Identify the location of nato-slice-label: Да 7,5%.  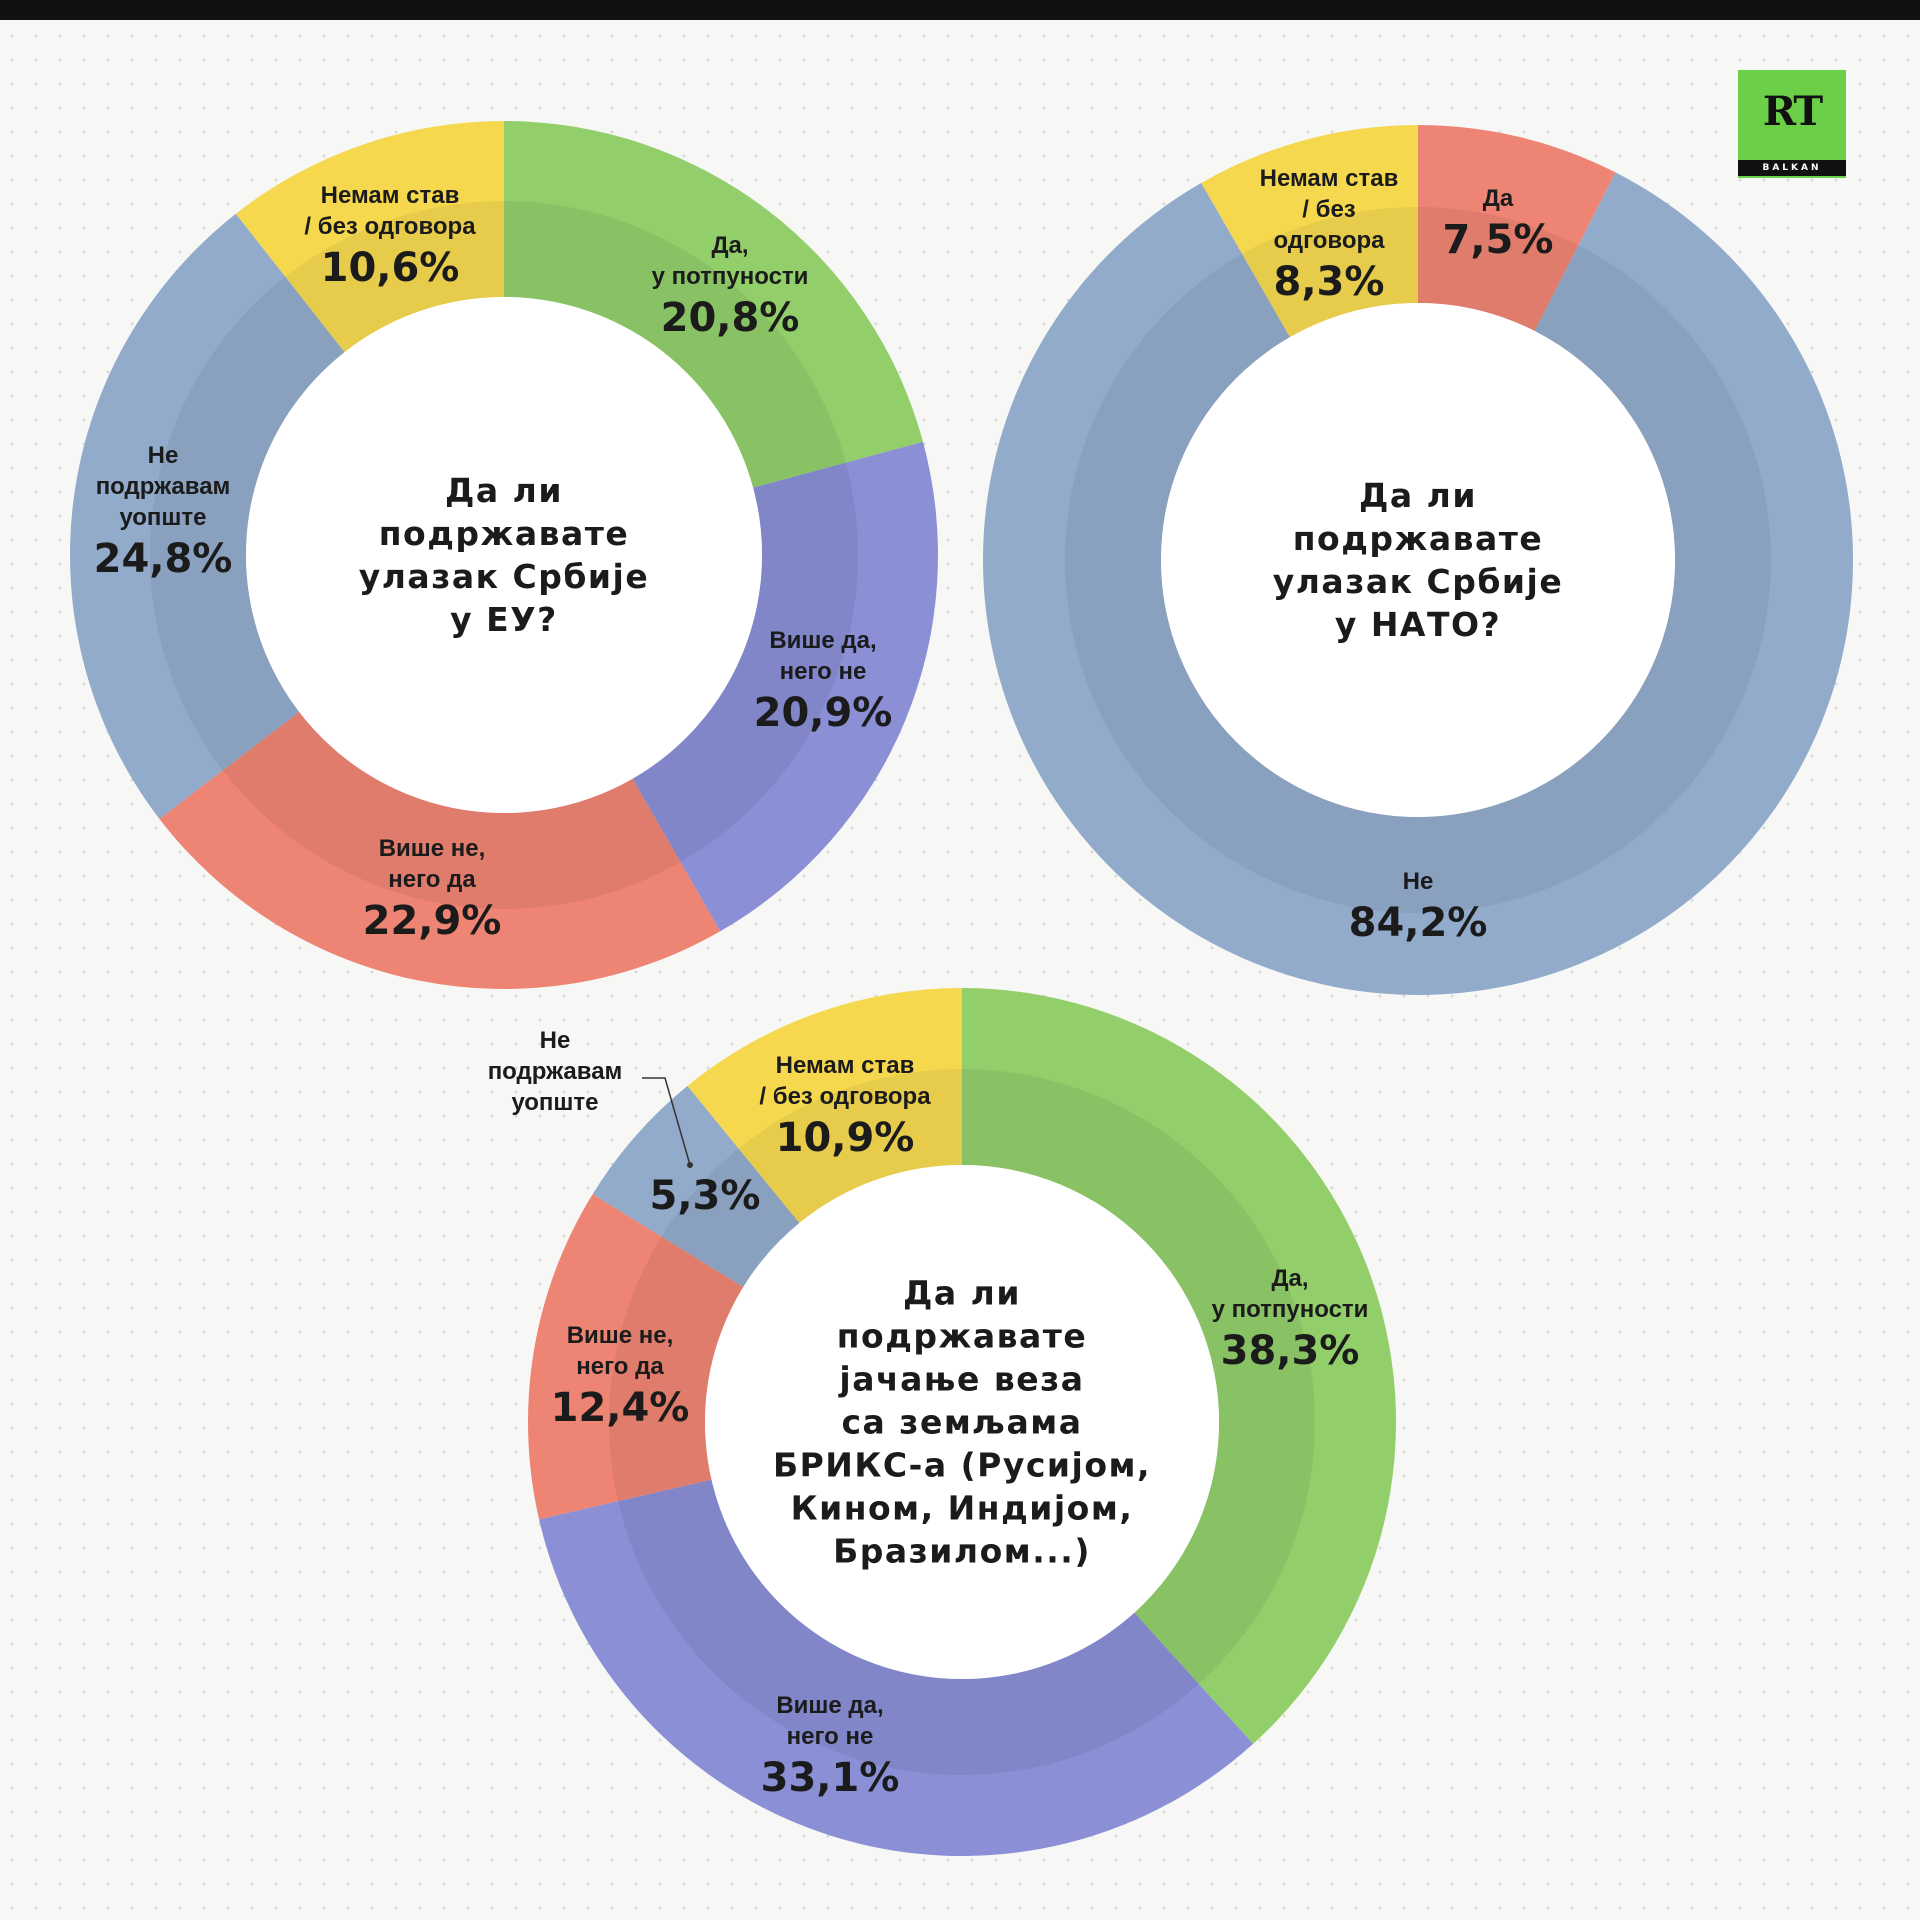
(1498, 223).